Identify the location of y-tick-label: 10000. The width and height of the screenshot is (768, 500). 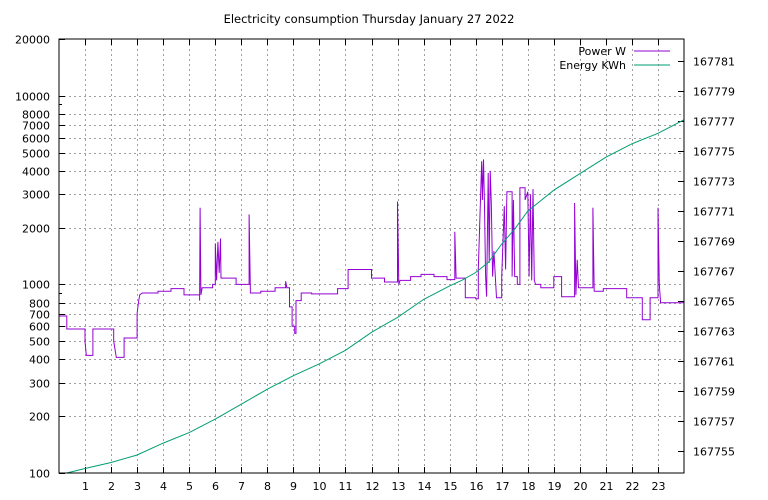
(32, 97).